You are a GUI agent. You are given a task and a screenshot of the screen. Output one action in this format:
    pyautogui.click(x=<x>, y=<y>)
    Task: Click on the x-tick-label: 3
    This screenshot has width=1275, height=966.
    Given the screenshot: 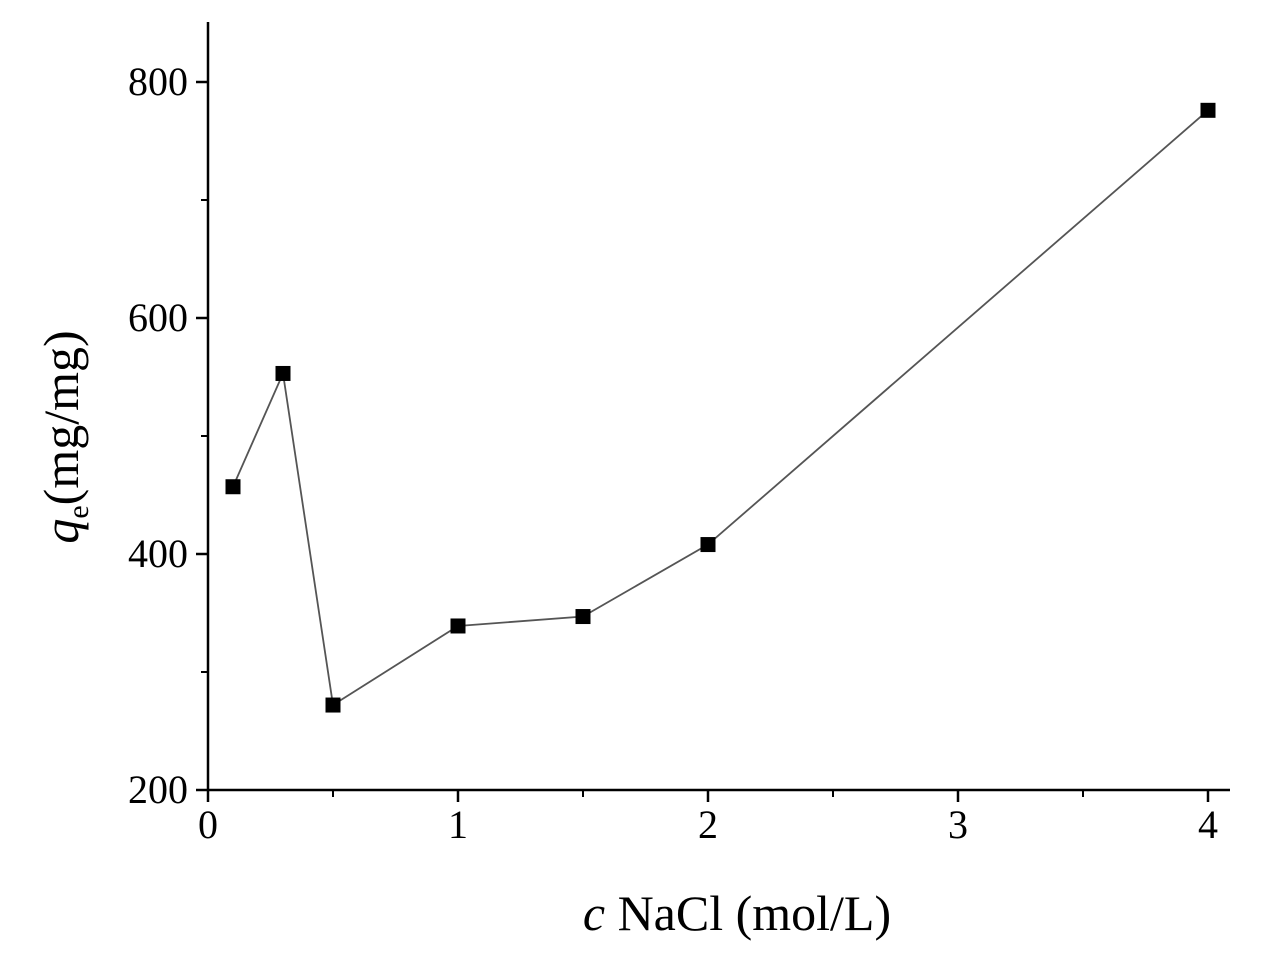 What is the action you would take?
    pyautogui.click(x=958, y=824)
    